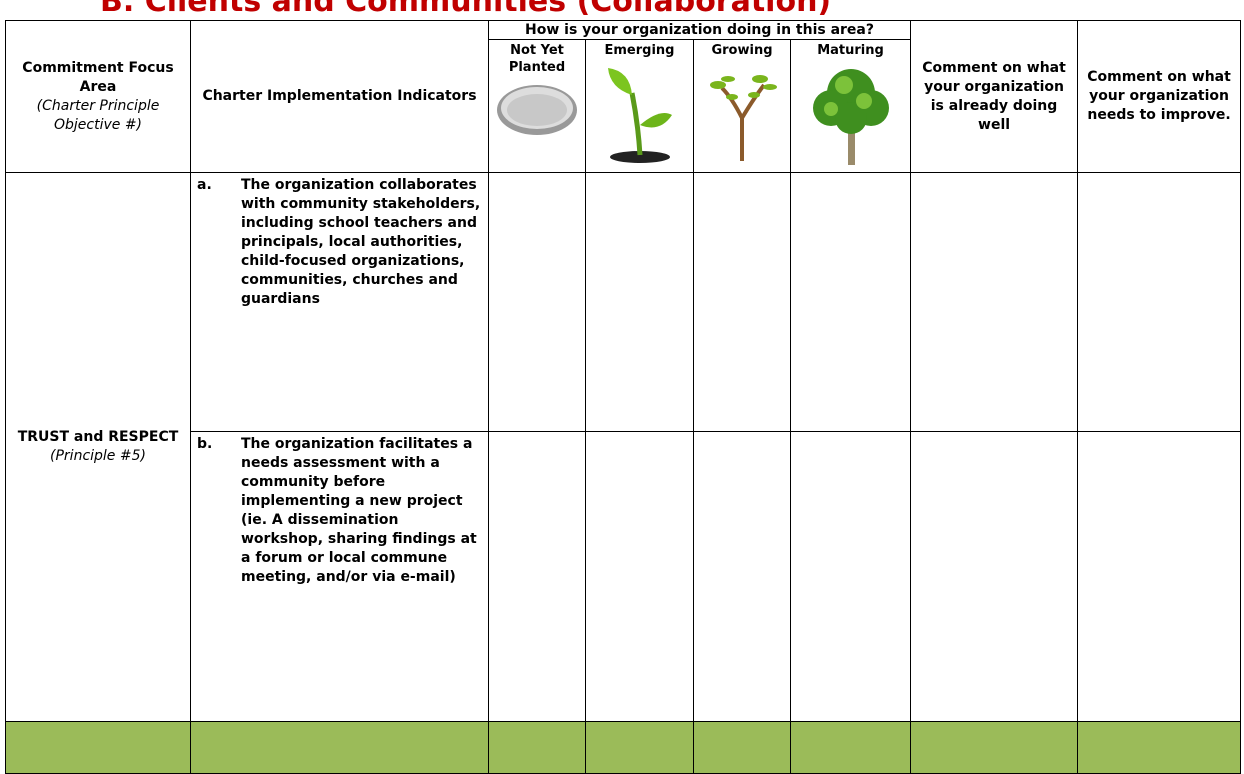 This screenshot has height=774, width=1244. Describe the element at coordinates (98, 77) in the screenshot. I see `header-text: Commitment Focus Area` at that location.